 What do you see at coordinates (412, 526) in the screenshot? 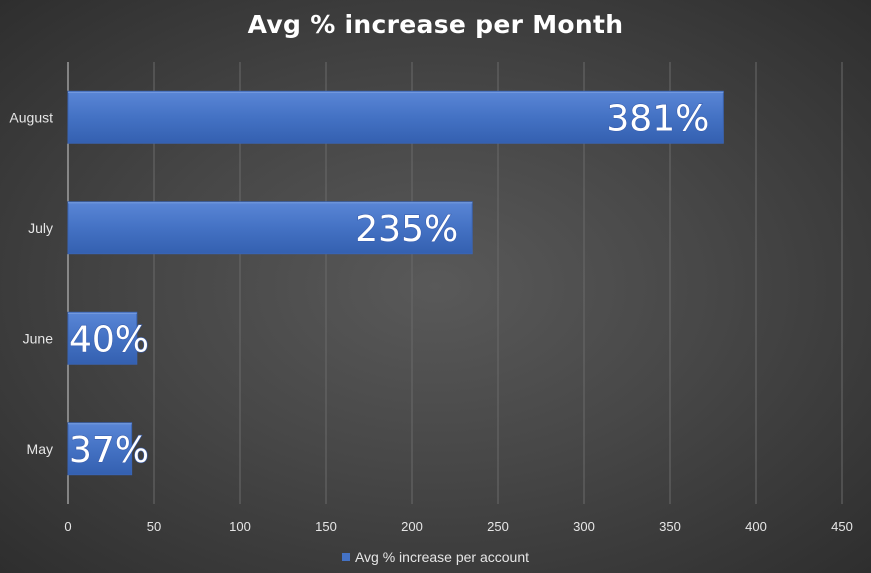
I see `x-tick-label: 200` at bounding box center [412, 526].